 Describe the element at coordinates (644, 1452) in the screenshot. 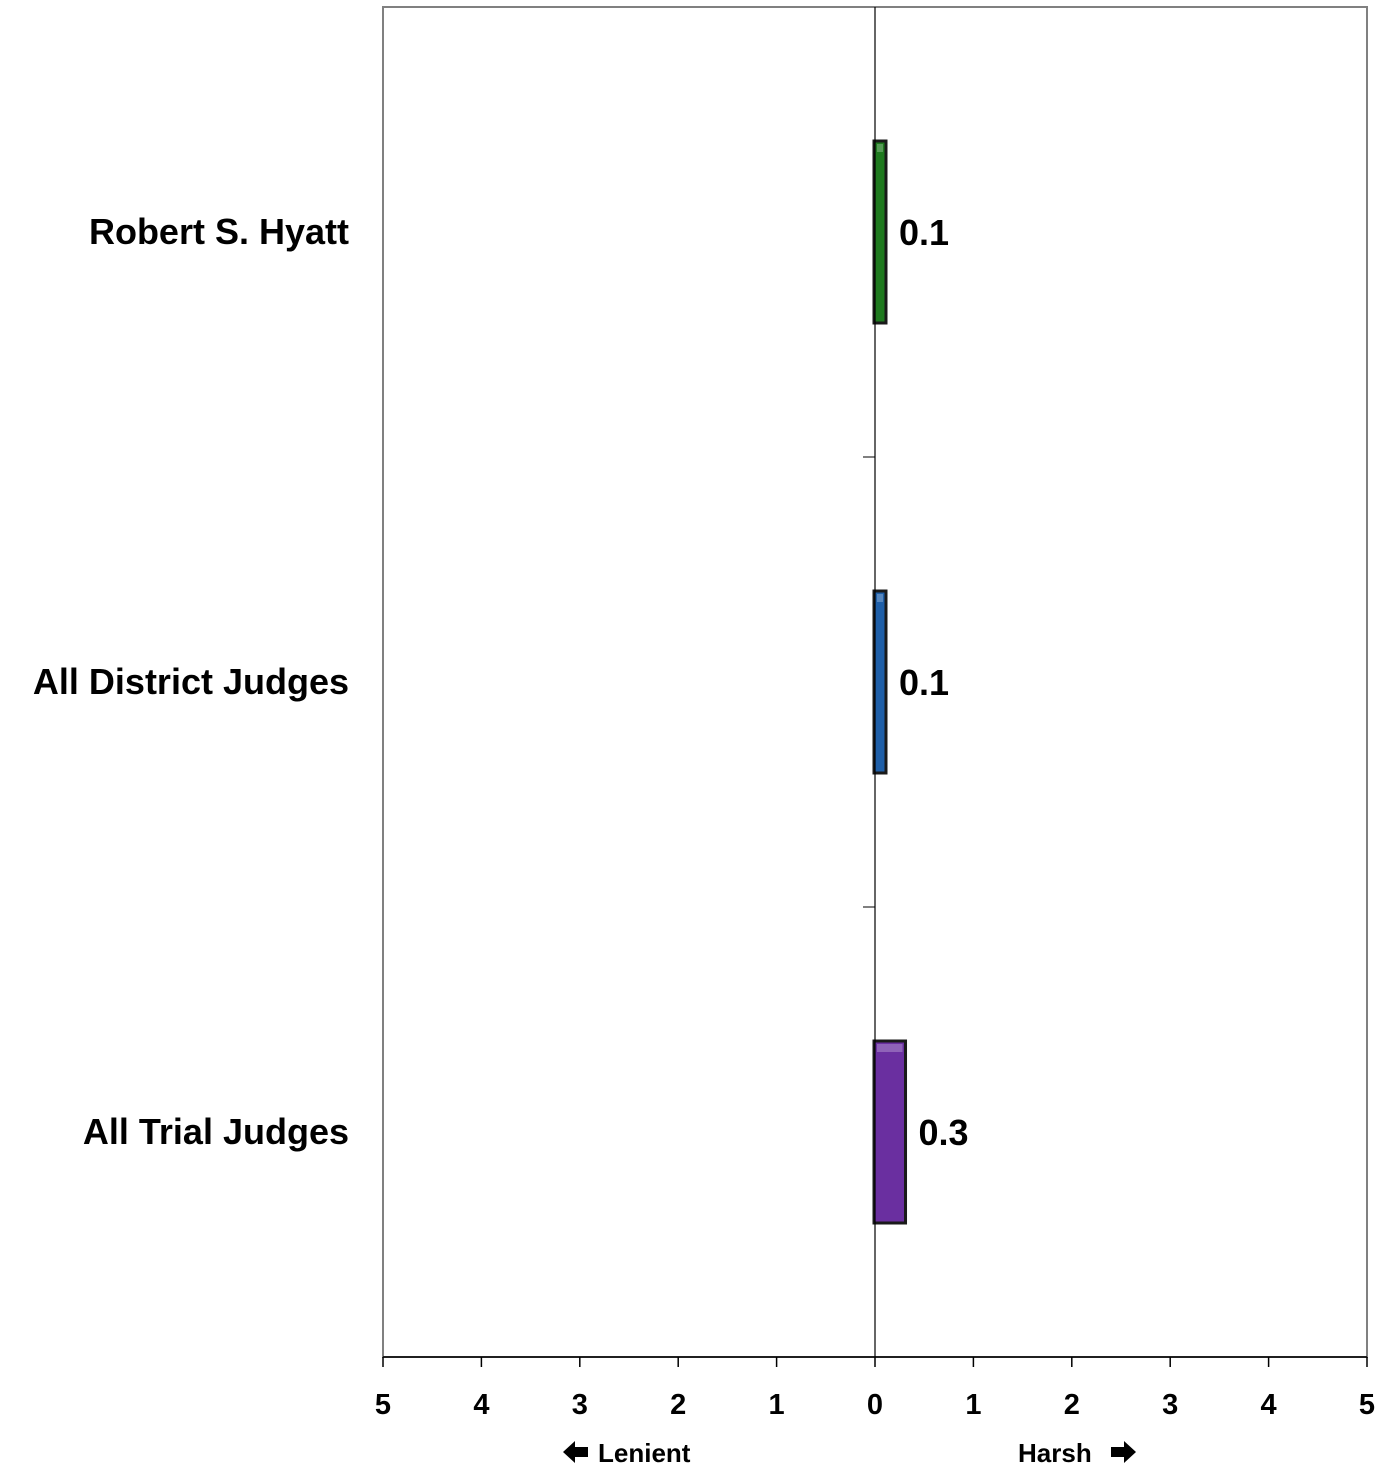

I see `lenient-label: Lenient` at that location.